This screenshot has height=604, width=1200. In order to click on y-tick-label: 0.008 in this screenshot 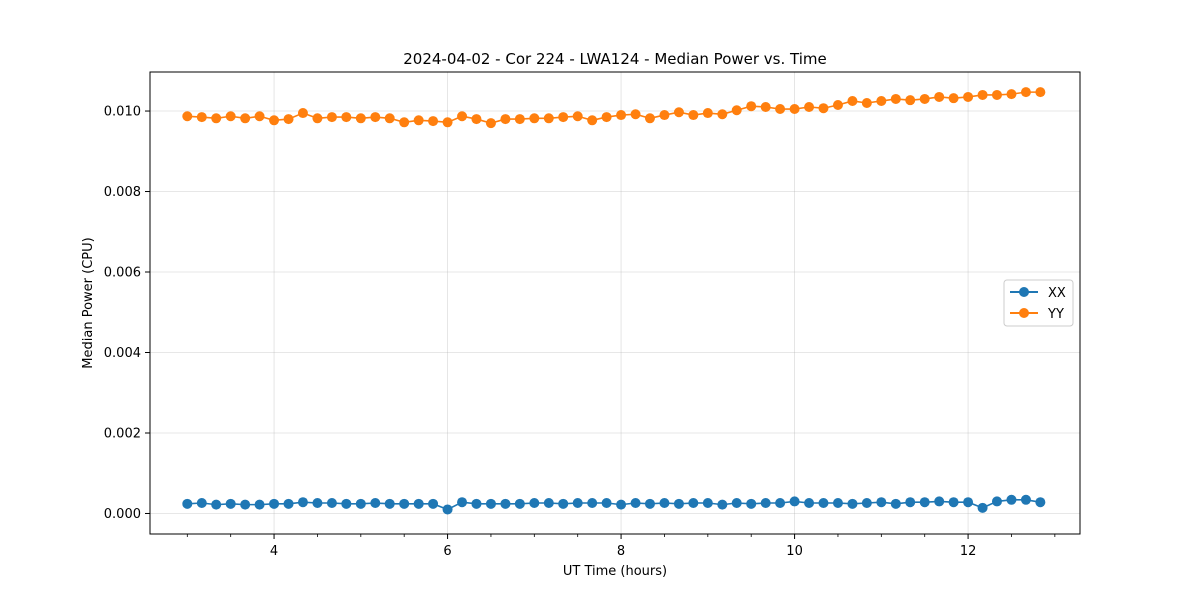, I will do `click(122, 192)`.